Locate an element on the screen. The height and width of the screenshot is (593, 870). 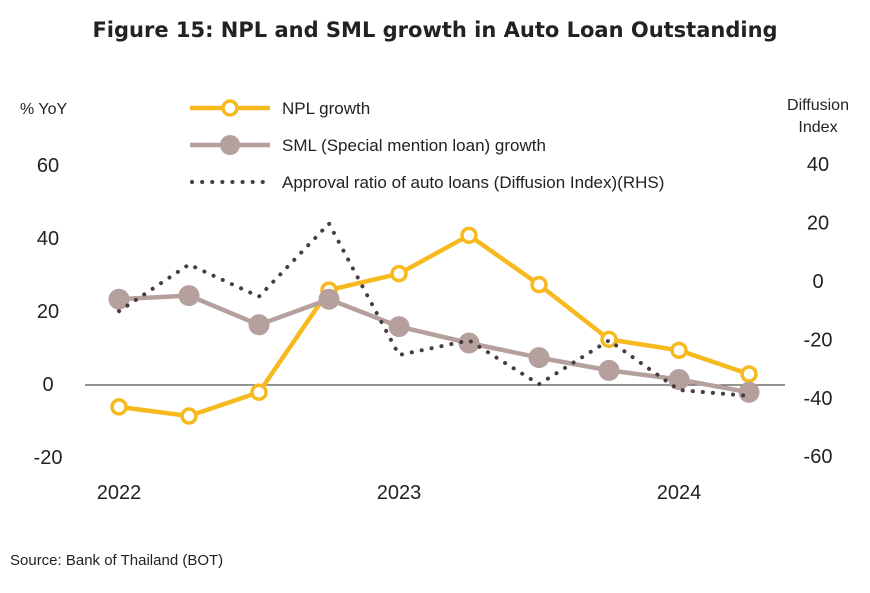
y-tick-label-right: -20 is located at coordinates (818, 340).